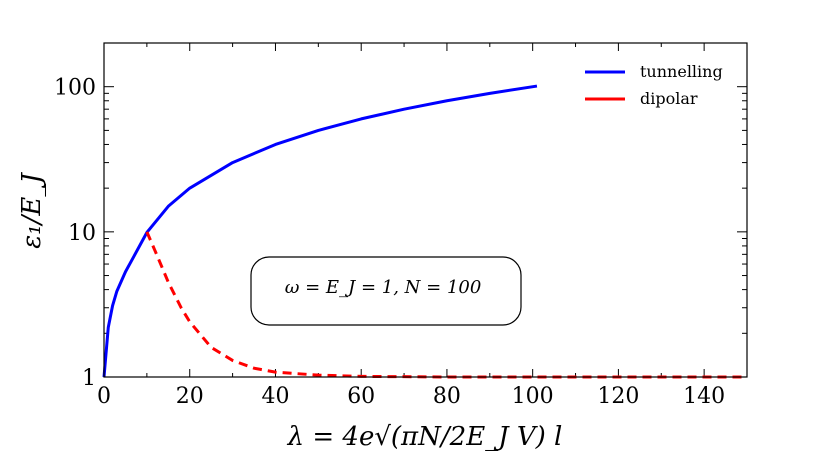 Image resolution: width=831 pixels, height=456 pixels. Describe the element at coordinates (618, 396) in the screenshot. I see `x-tick-label: 120` at that location.